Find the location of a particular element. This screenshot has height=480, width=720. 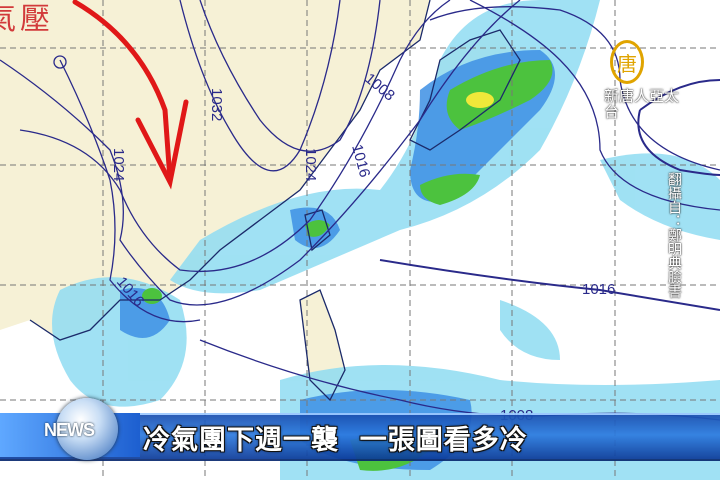

channel-name: 新唐人亞太台 is located at coordinates (642, 104).